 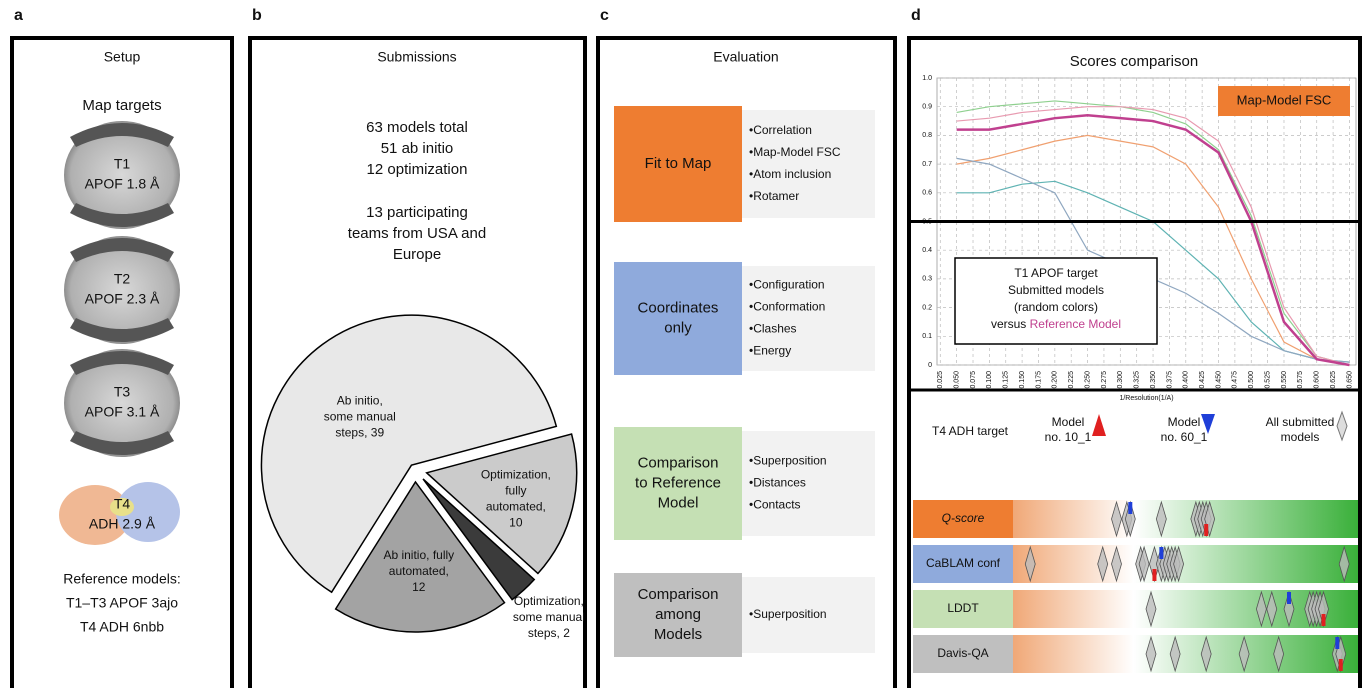 I want to click on text: Optimization,, so click(x=516, y=474).